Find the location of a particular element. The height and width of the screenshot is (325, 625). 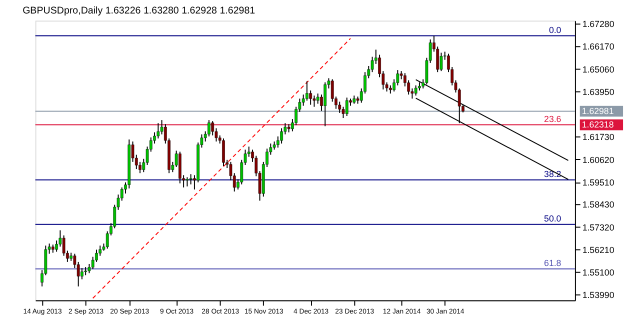

y-tick-label: 1.56210 is located at coordinates (598, 249).